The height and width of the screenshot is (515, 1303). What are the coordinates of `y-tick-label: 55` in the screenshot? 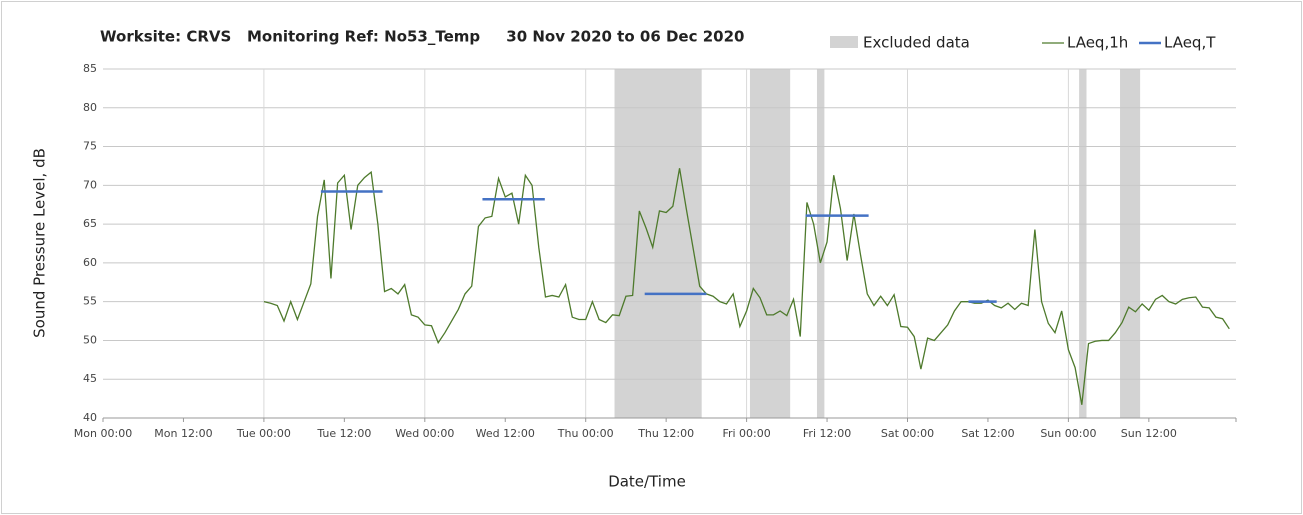 It's located at (90, 301).